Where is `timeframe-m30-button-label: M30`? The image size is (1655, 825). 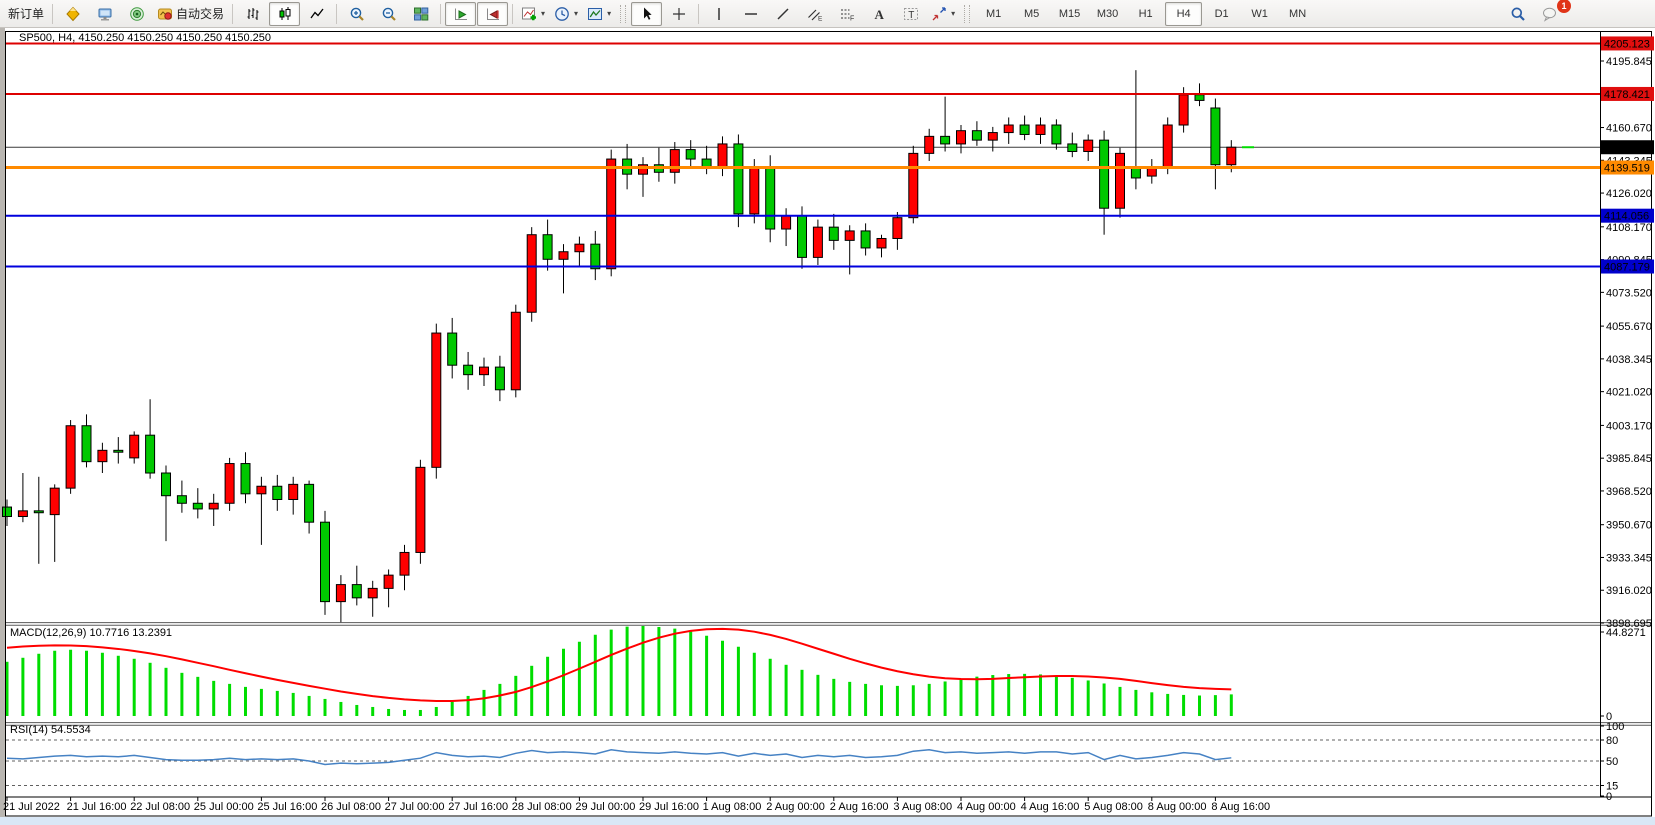 timeframe-m30-button-label: M30 is located at coordinates (1107, 13).